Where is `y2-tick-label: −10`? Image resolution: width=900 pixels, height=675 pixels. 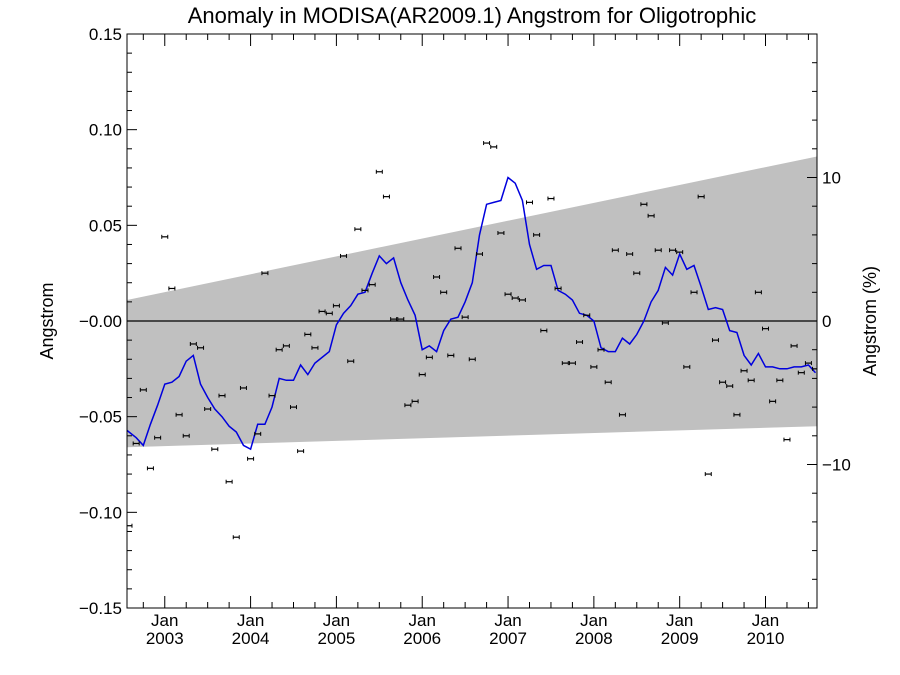 y2-tick-label: −10 is located at coordinates (836, 465).